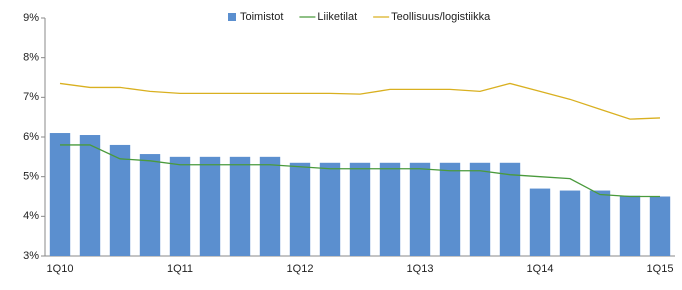 This screenshot has height=290, width=682. Describe the element at coordinates (337, 17) in the screenshot. I see `legend-label: Liiketilat` at that location.